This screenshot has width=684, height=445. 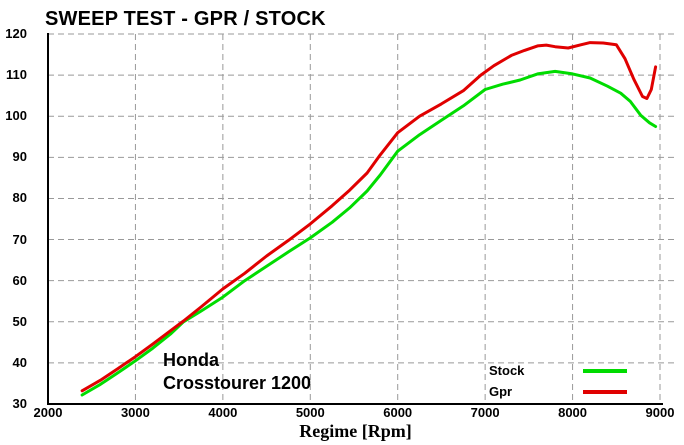 What do you see at coordinates (19, 280) in the screenshot?
I see `y-tick-label: 60` at bounding box center [19, 280].